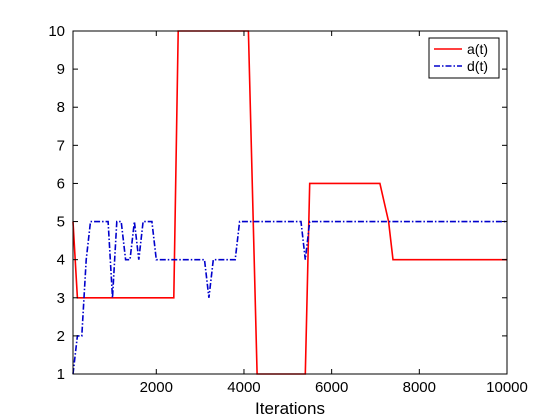  What do you see at coordinates (61, 336) in the screenshot?
I see `y-tick-label: 2` at bounding box center [61, 336].